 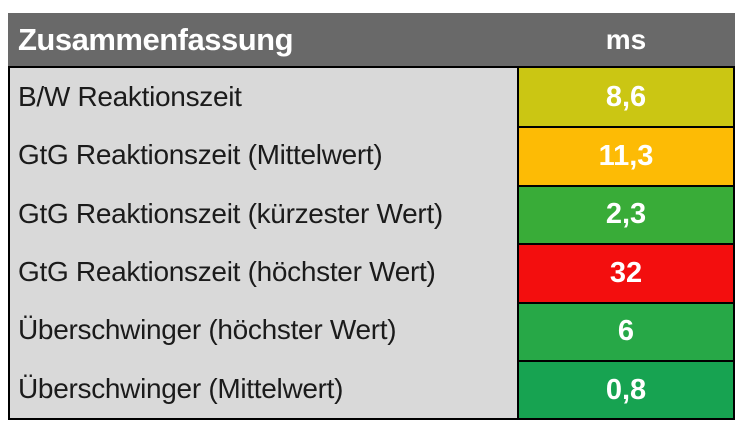 I want to click on row-value-cell: 32, so click(x=625, y=272).